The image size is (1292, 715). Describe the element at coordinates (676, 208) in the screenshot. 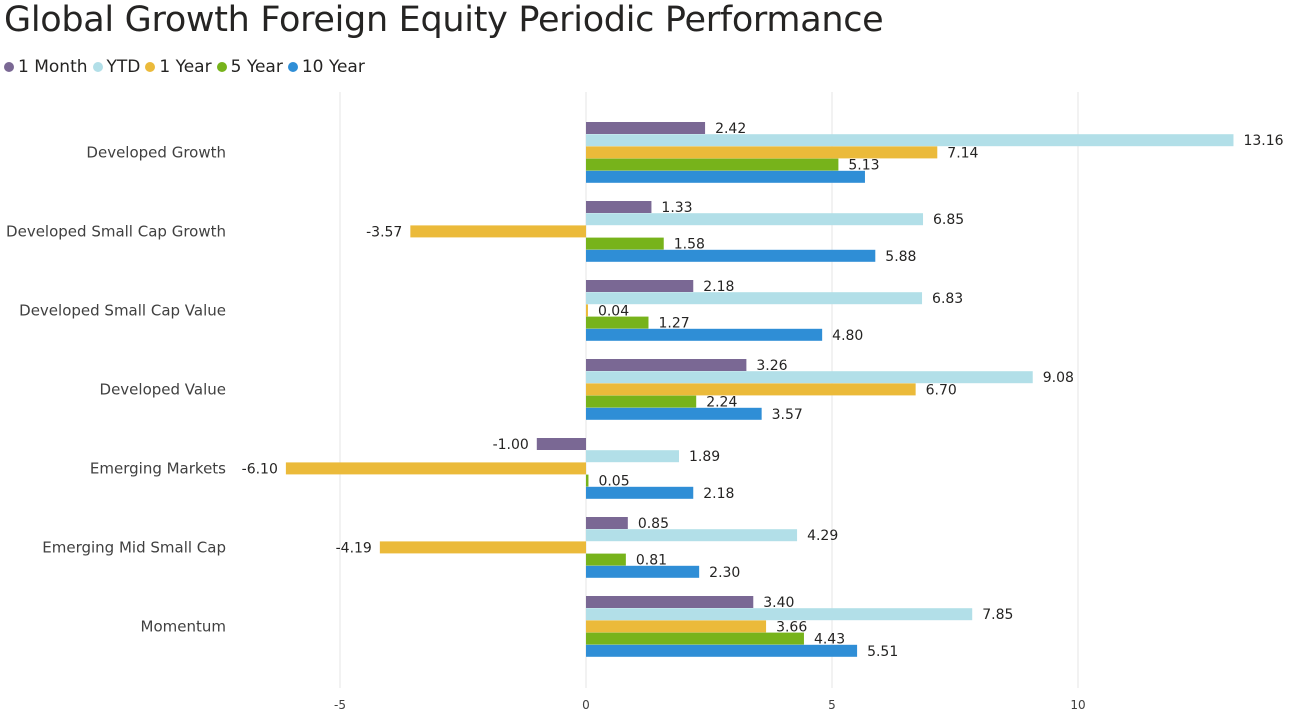

I see `data-label: 1.33` at that location.